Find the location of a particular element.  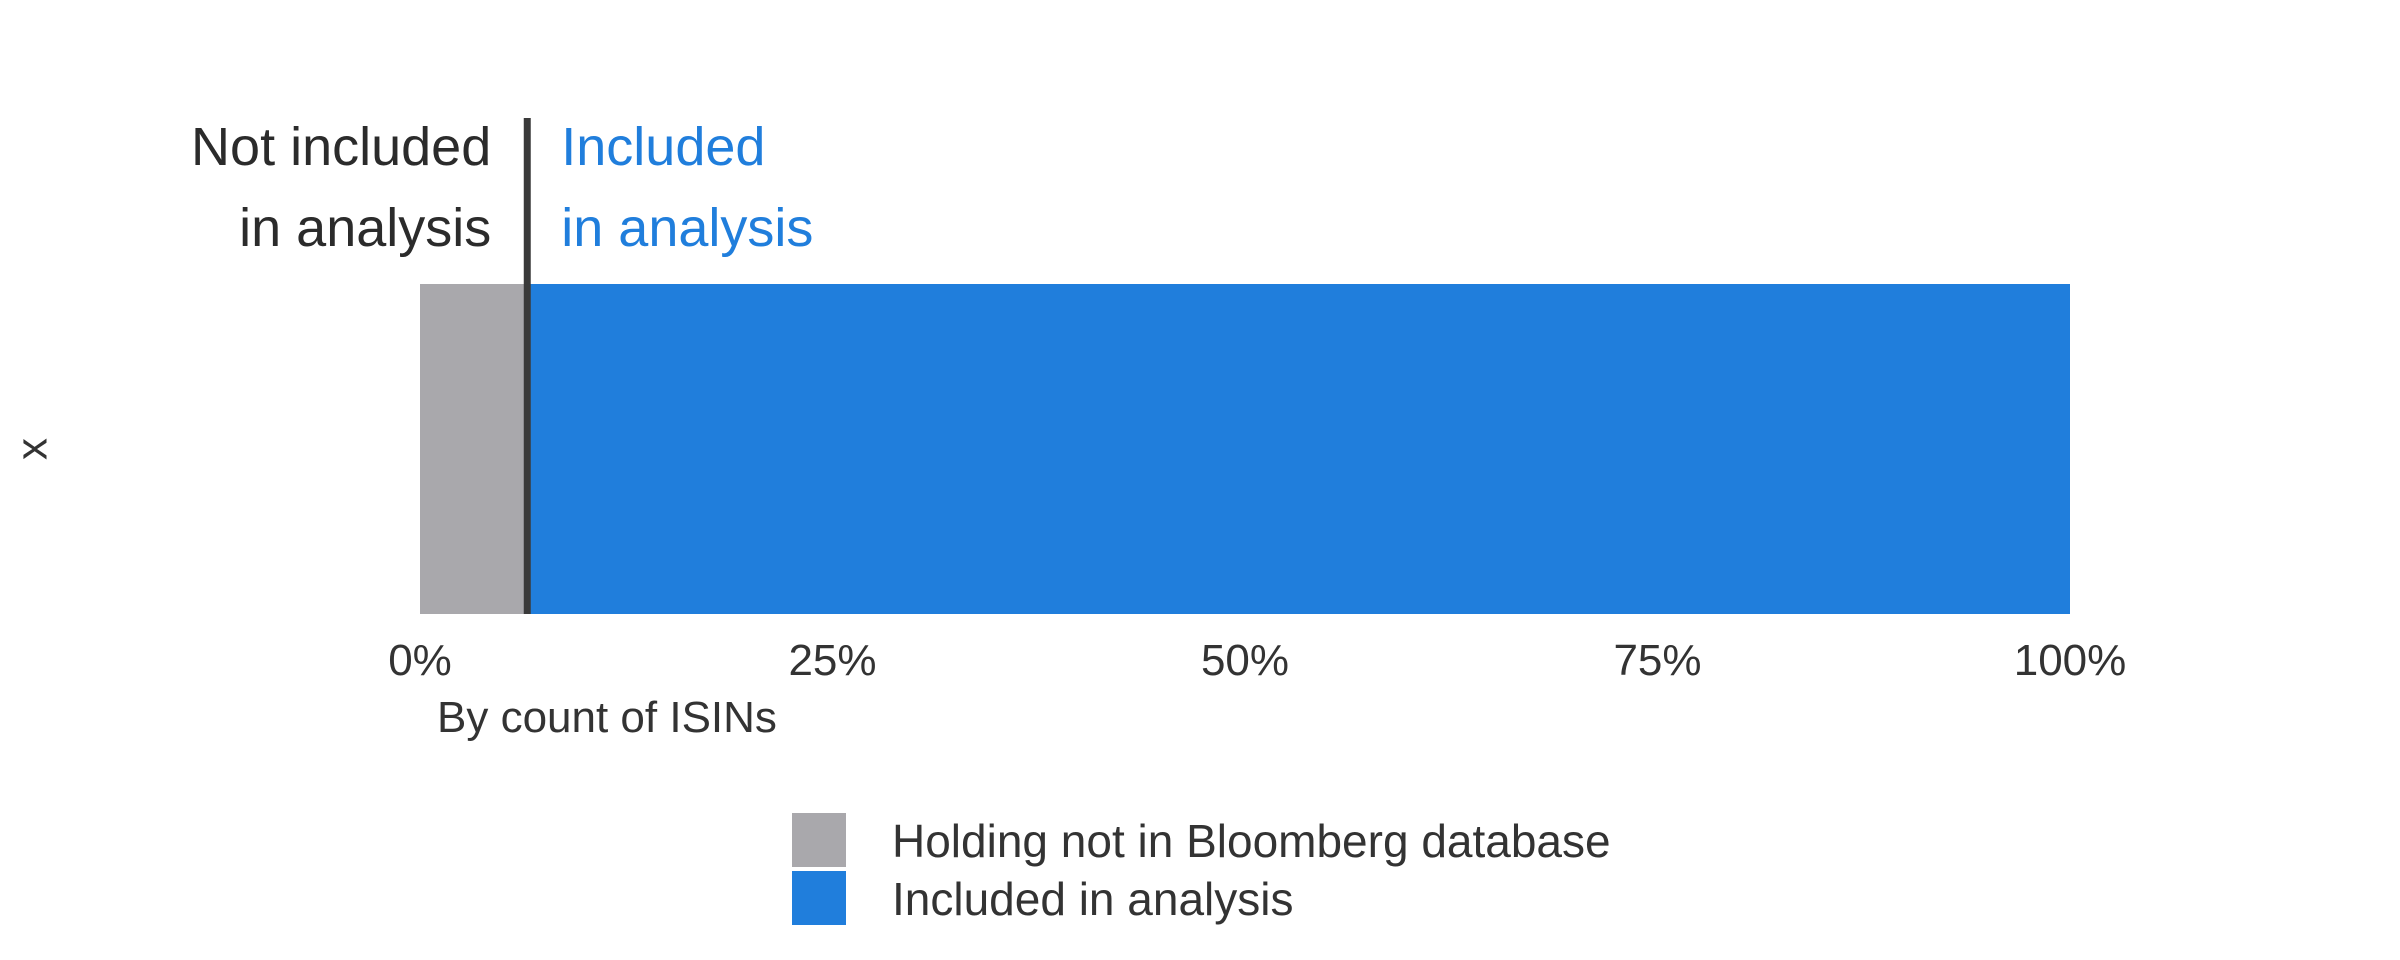

x-axis-ticks: 0% 25% 50% 75% 100% is located at coordinates (1257, 660).